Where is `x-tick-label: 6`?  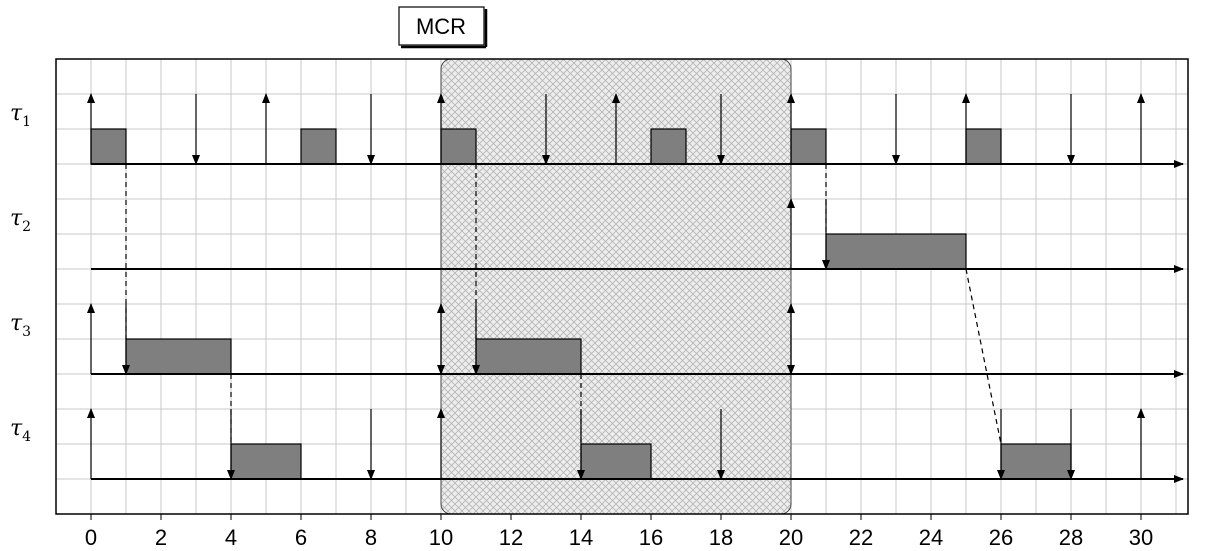
x-tick-label: 6 is located at coordinates (301, 537).